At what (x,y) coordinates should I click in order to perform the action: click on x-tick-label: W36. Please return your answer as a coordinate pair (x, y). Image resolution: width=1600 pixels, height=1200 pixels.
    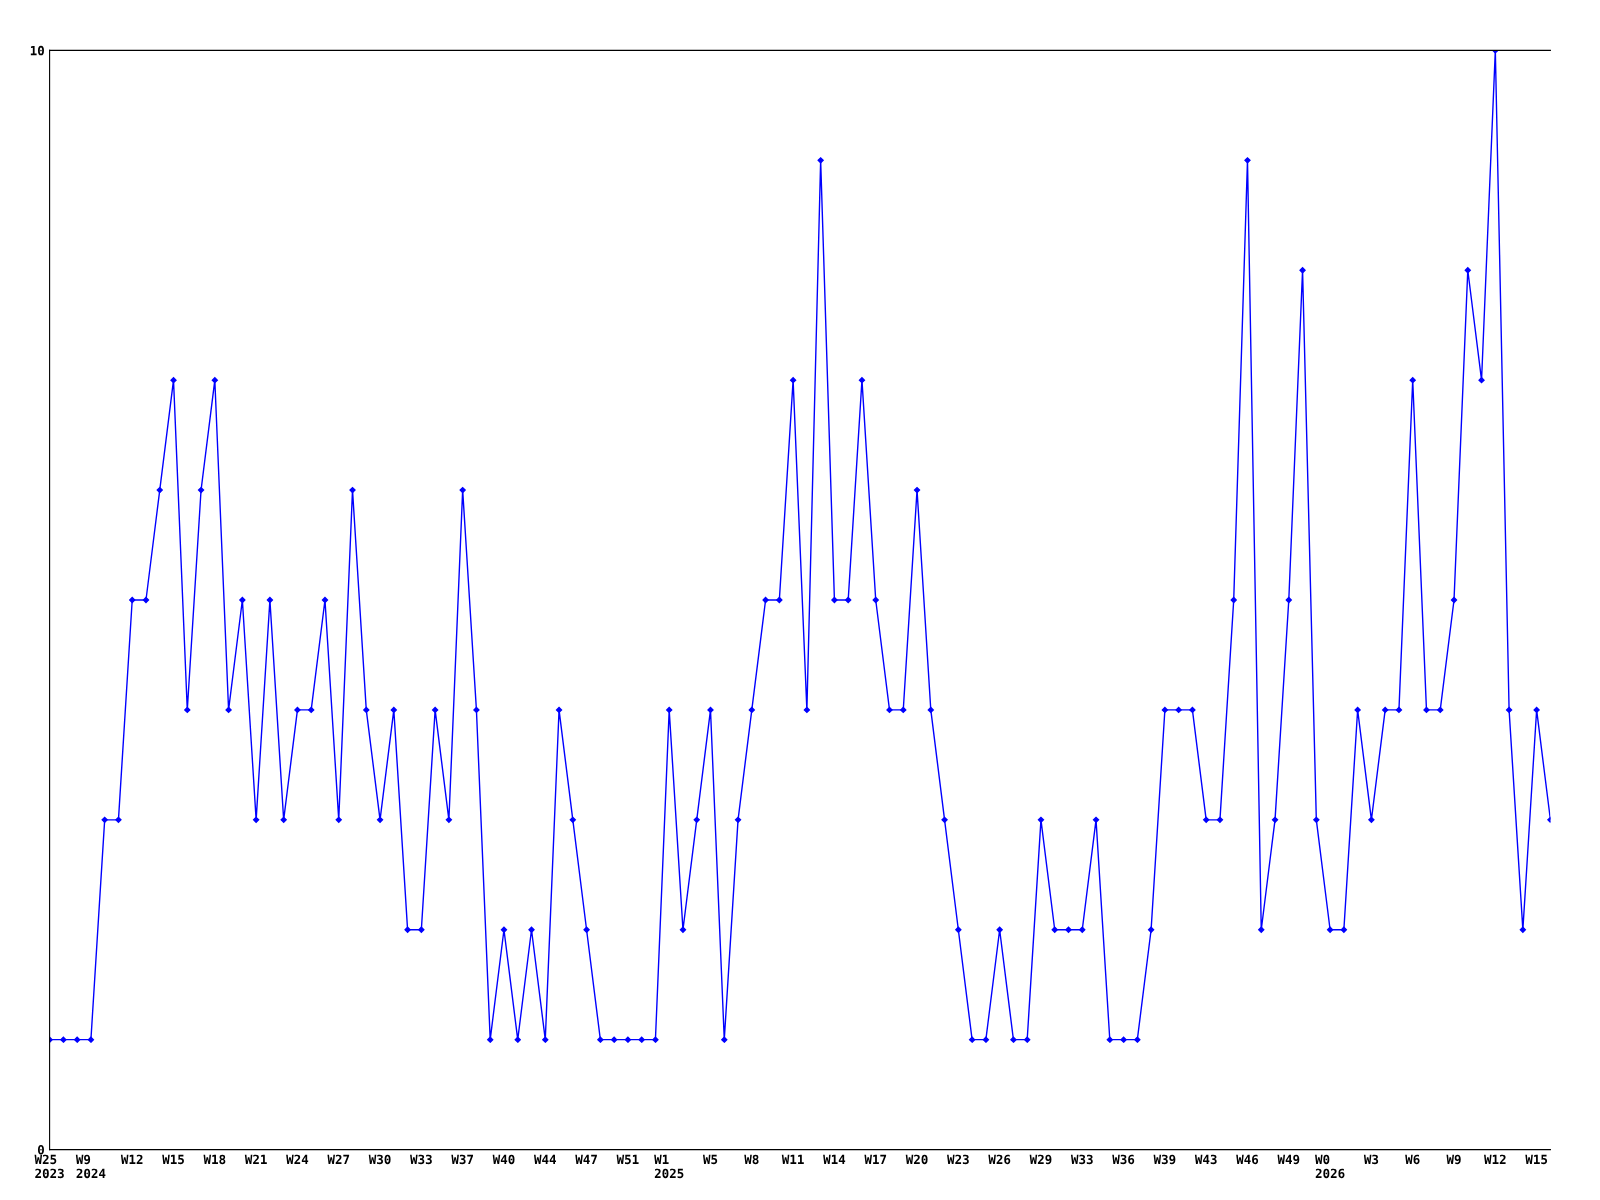
    Looking at the image, I should click on (1123, 1159).